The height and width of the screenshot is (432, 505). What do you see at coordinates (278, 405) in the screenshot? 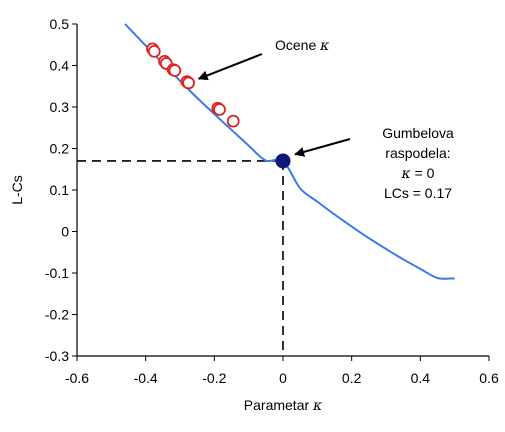
I see `x-axis-title-text: Parametar` at bounding box center [278, 405].